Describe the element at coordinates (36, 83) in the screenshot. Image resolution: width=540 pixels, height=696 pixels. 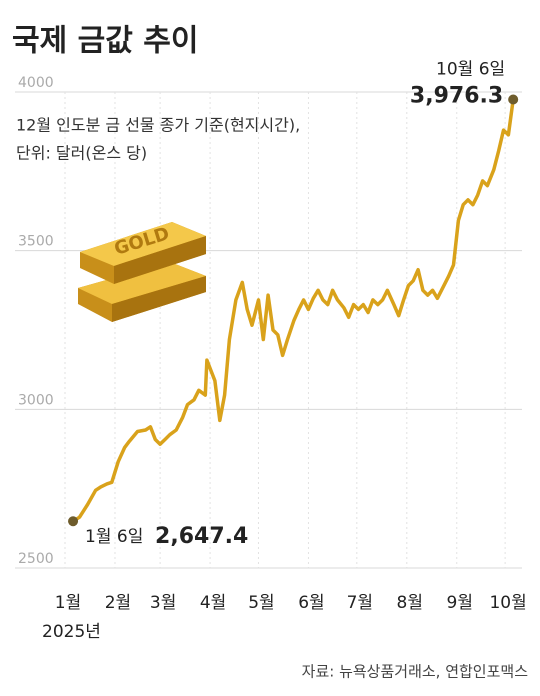
I see `y-tick-label: 4000` at that location.